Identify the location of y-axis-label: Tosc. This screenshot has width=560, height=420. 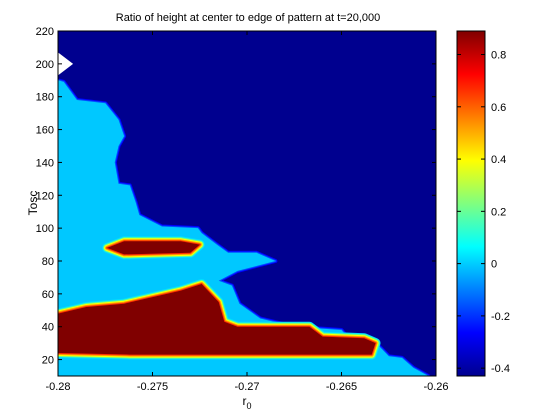
(33, 203).